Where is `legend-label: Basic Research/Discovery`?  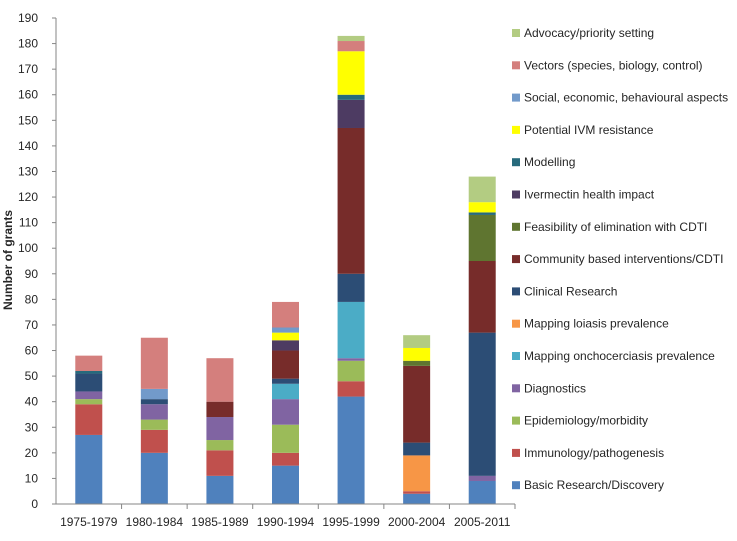 legend-label: Basic Research/Discovery is located at coordinates (594, 485).